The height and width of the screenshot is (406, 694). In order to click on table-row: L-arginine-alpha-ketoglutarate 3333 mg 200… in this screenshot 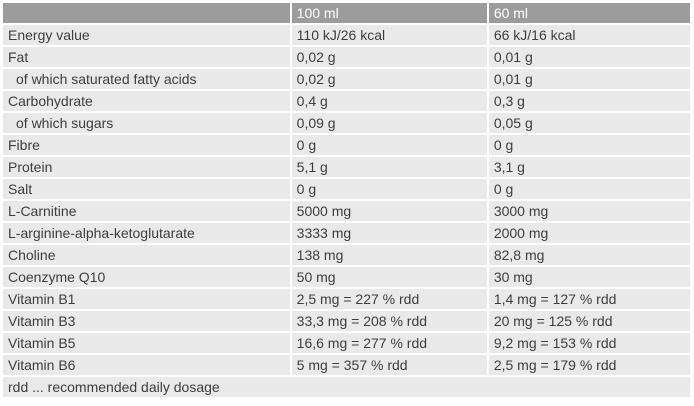, I will do `click(346, 233)`.